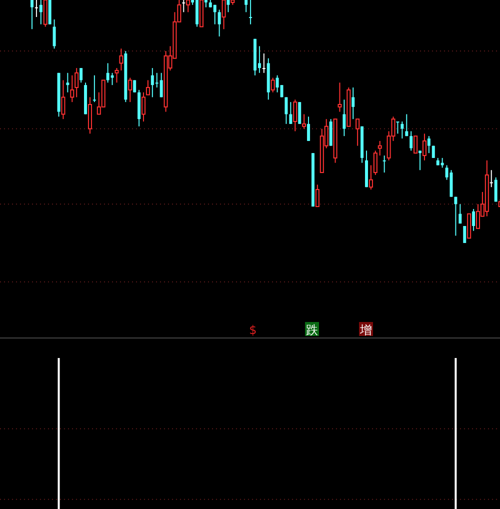 The width and height of the screenshot is (500, 509). Describe the element at coordinates (312, 330) in the screenshot. I see `text: 跌` at that location.